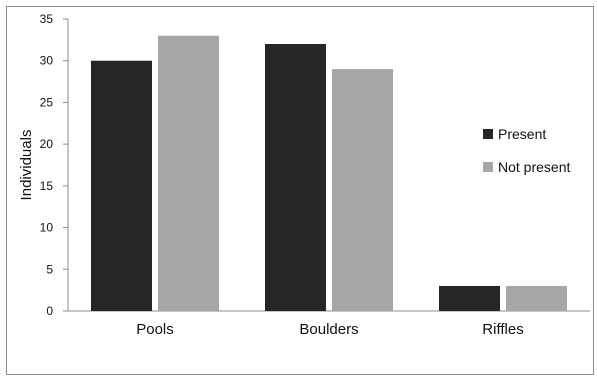  What do you see at coordinates (47, 102) in the screenshot?
I see `y-tick-label: 25` at bounding box center [47, 102].